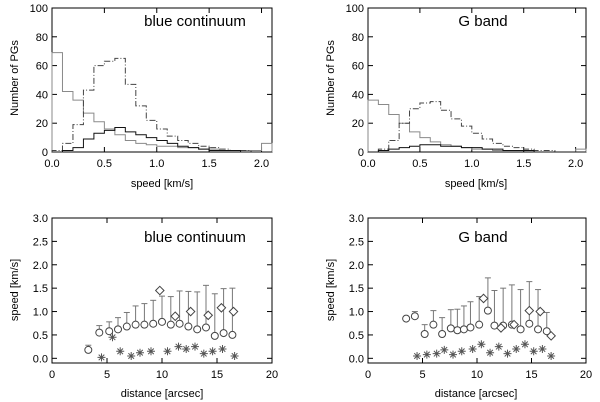 This screenshot has height=402, width=600. I want to click on y-tick-label: 20, so click(42, 124).